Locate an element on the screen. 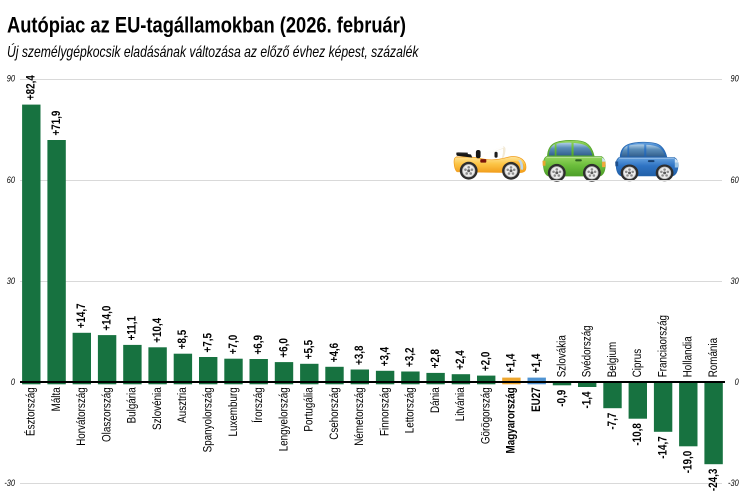  svg-text: +3,8 is located at coordinates (359, 355).